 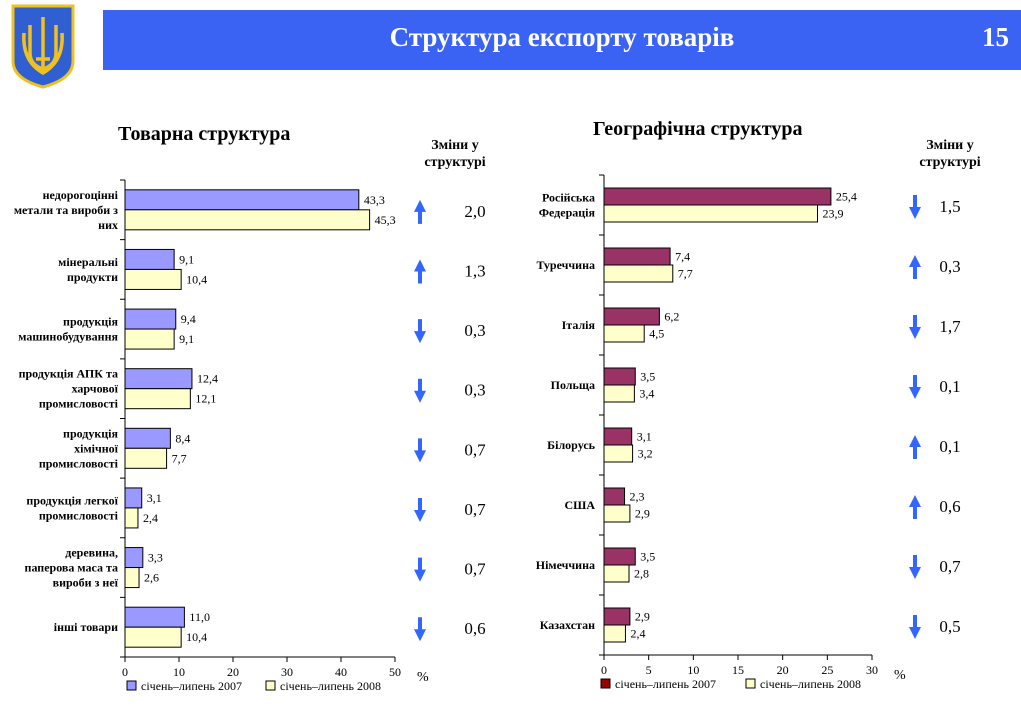 What do you see at coordinates (205, 399) in the screenshot?
I see `data-label: 12,1` at bounding box center [205, 399].